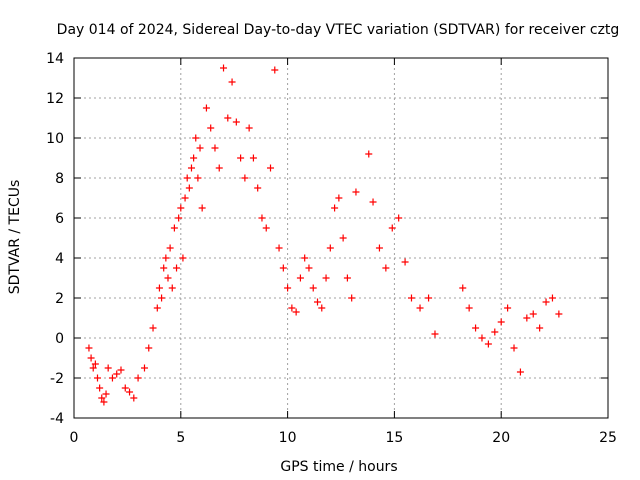 This screenshot has height=480, width=640. I want to click on y-tick-label: 6, so click(59, 219).